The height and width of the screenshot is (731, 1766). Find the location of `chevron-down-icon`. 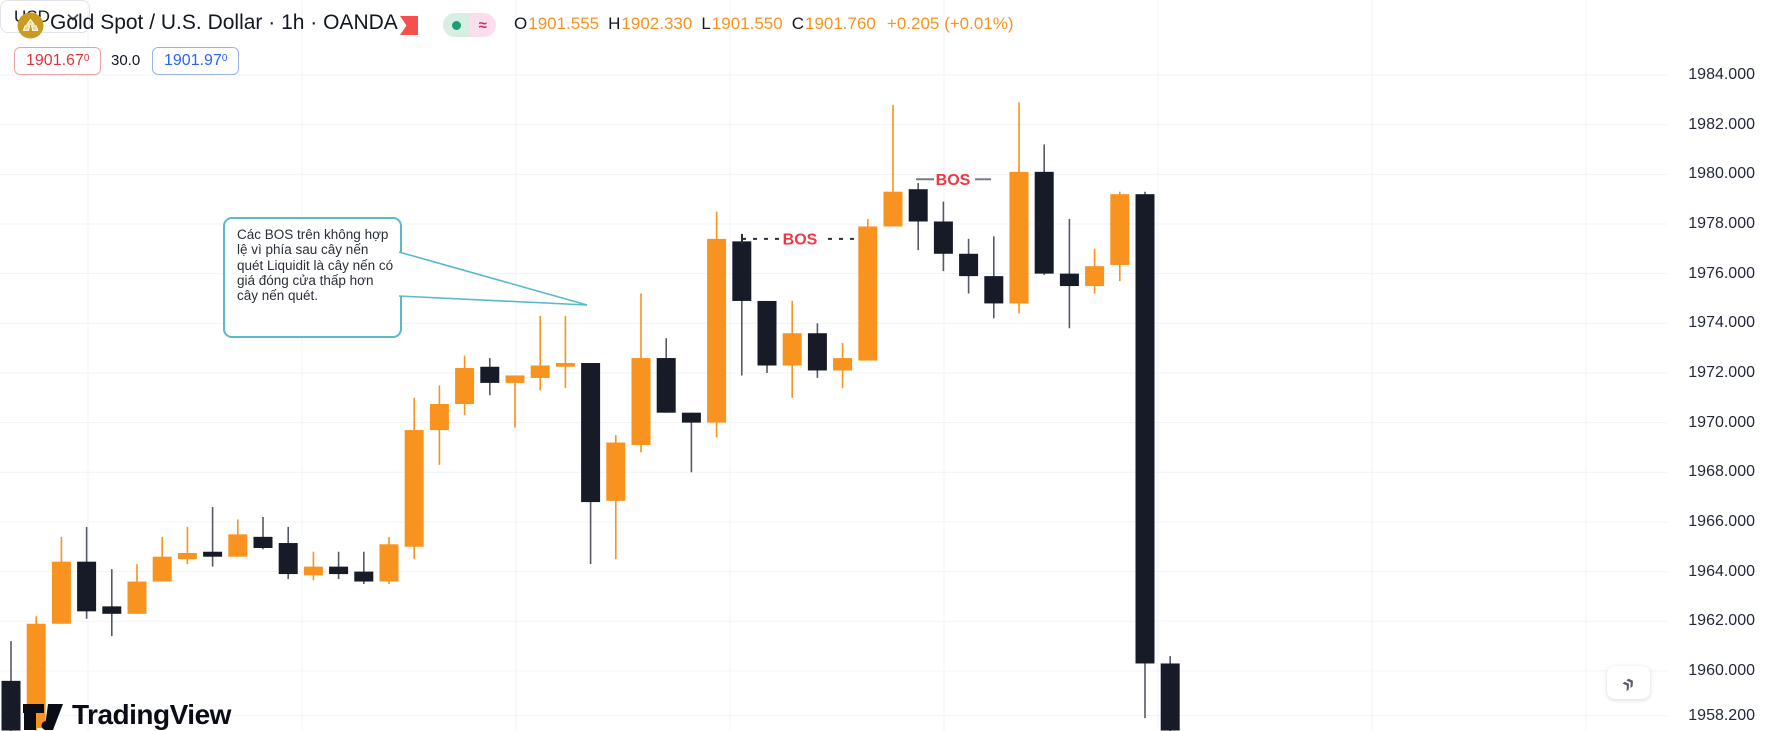

chevron-down-icon is located at coordinates (73, 17).